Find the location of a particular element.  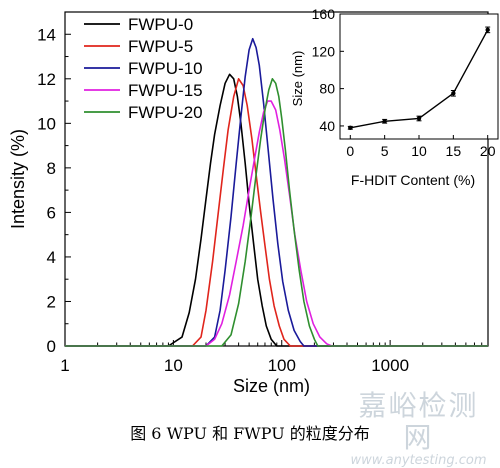

legend: FWPU-0 FWPU-5 FWPU-10 FWPU-15 FWPU-20 is located at coordinates (143, 68).